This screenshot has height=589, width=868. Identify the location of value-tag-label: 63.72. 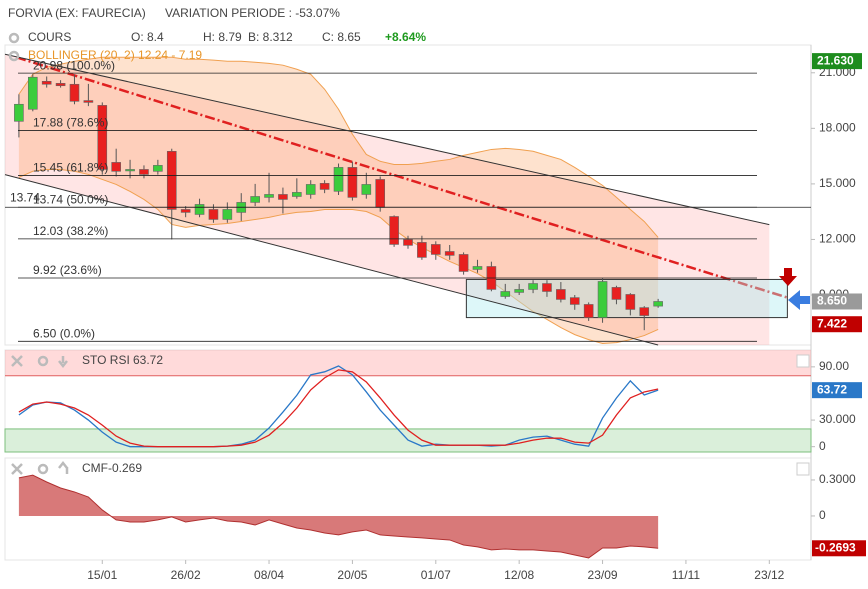
(832, 389).